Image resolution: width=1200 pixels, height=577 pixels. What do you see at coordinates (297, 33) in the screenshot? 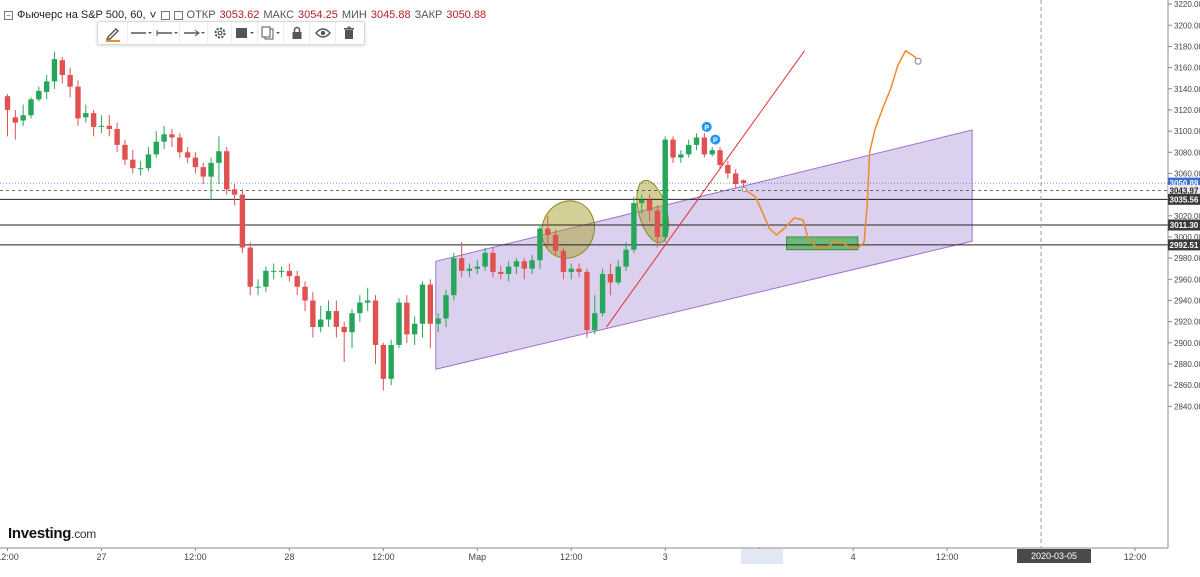
I see `lock-icon` at bounding box center [297, 33].